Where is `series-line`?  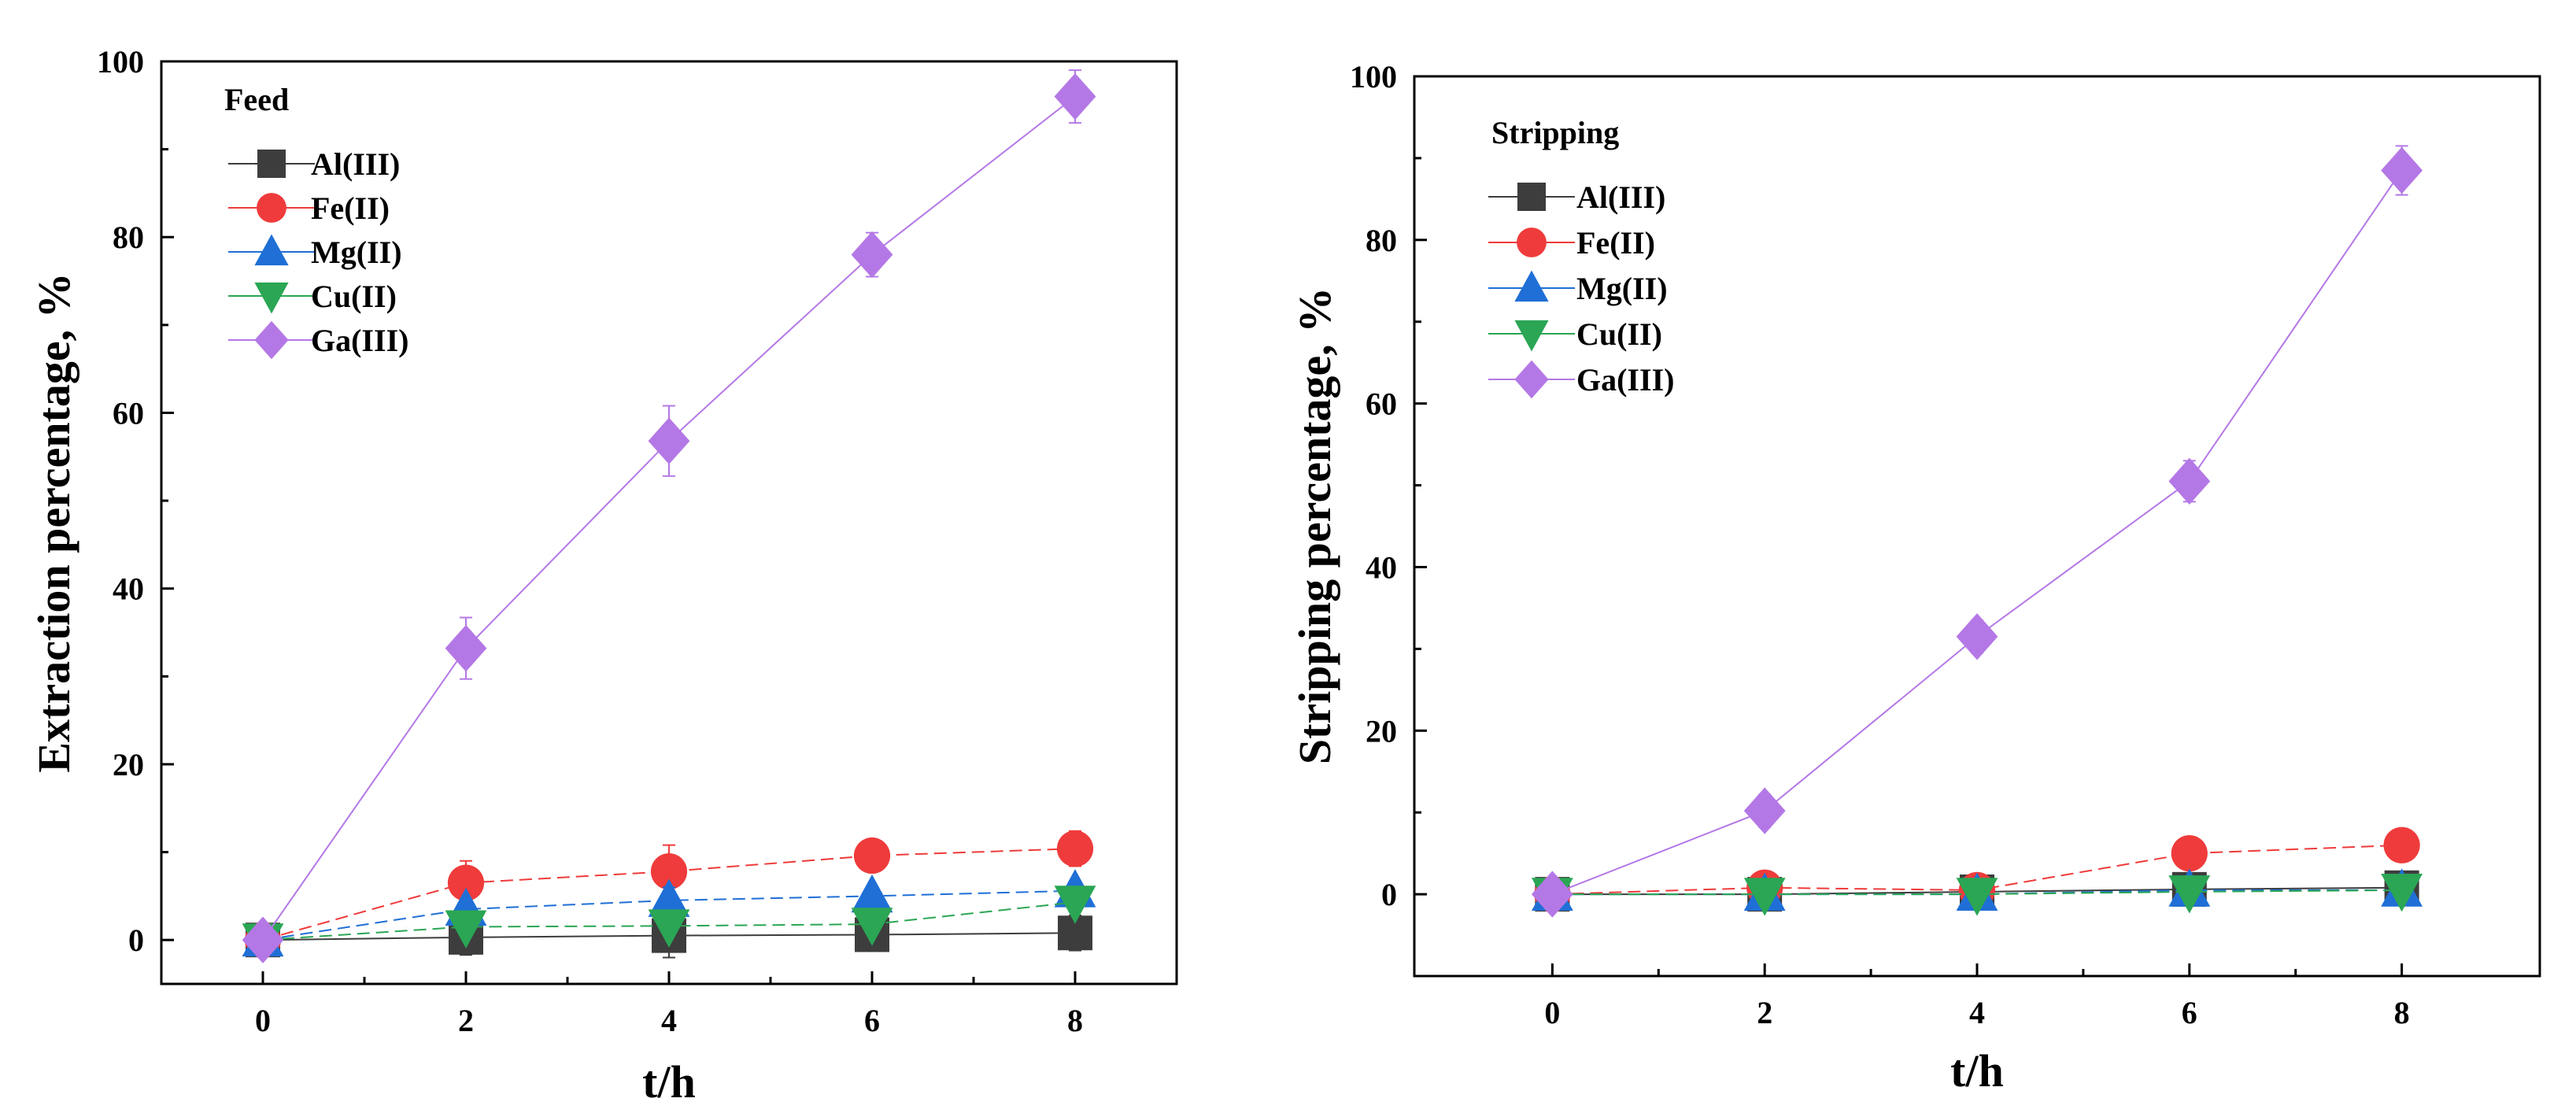 series-line is located at coordinates (669, 894).